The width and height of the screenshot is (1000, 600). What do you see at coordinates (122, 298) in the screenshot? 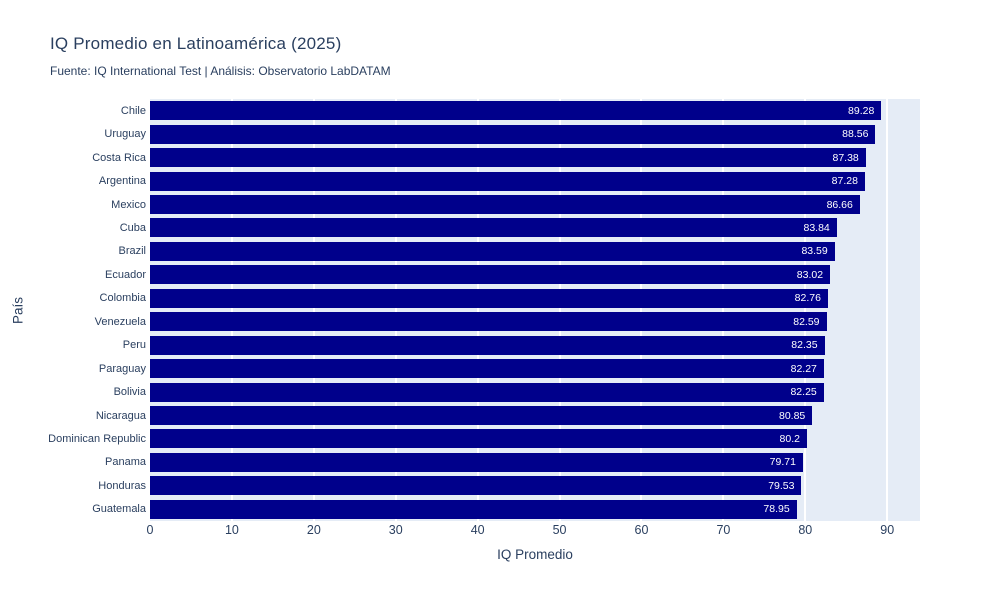
I see `y-tick-label: Colombia` at bounding box center [122, 298].